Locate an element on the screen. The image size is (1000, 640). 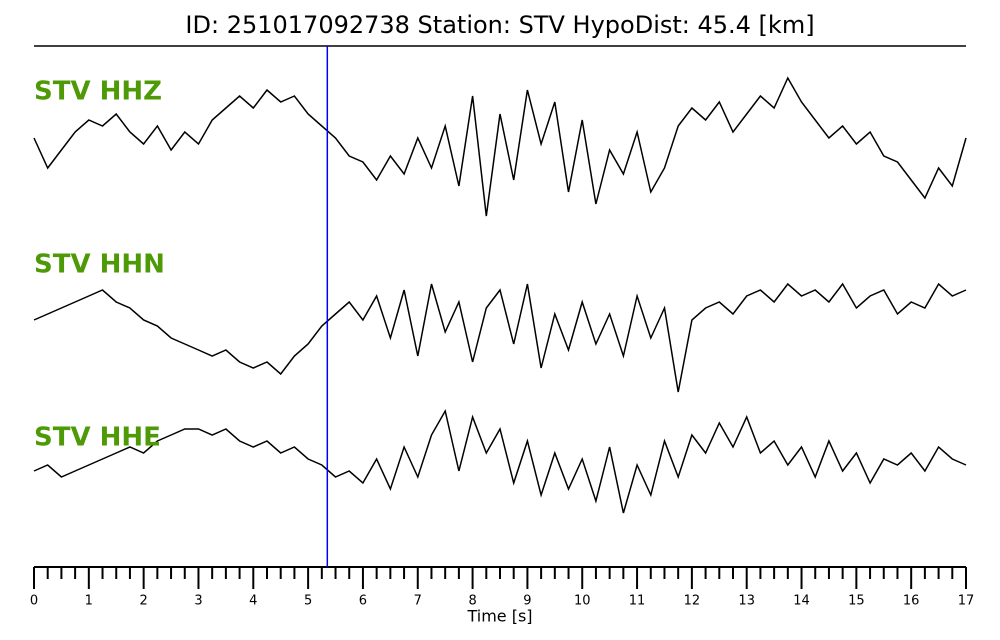
x-tick-label: 12 is located at coordinates (692, 601).